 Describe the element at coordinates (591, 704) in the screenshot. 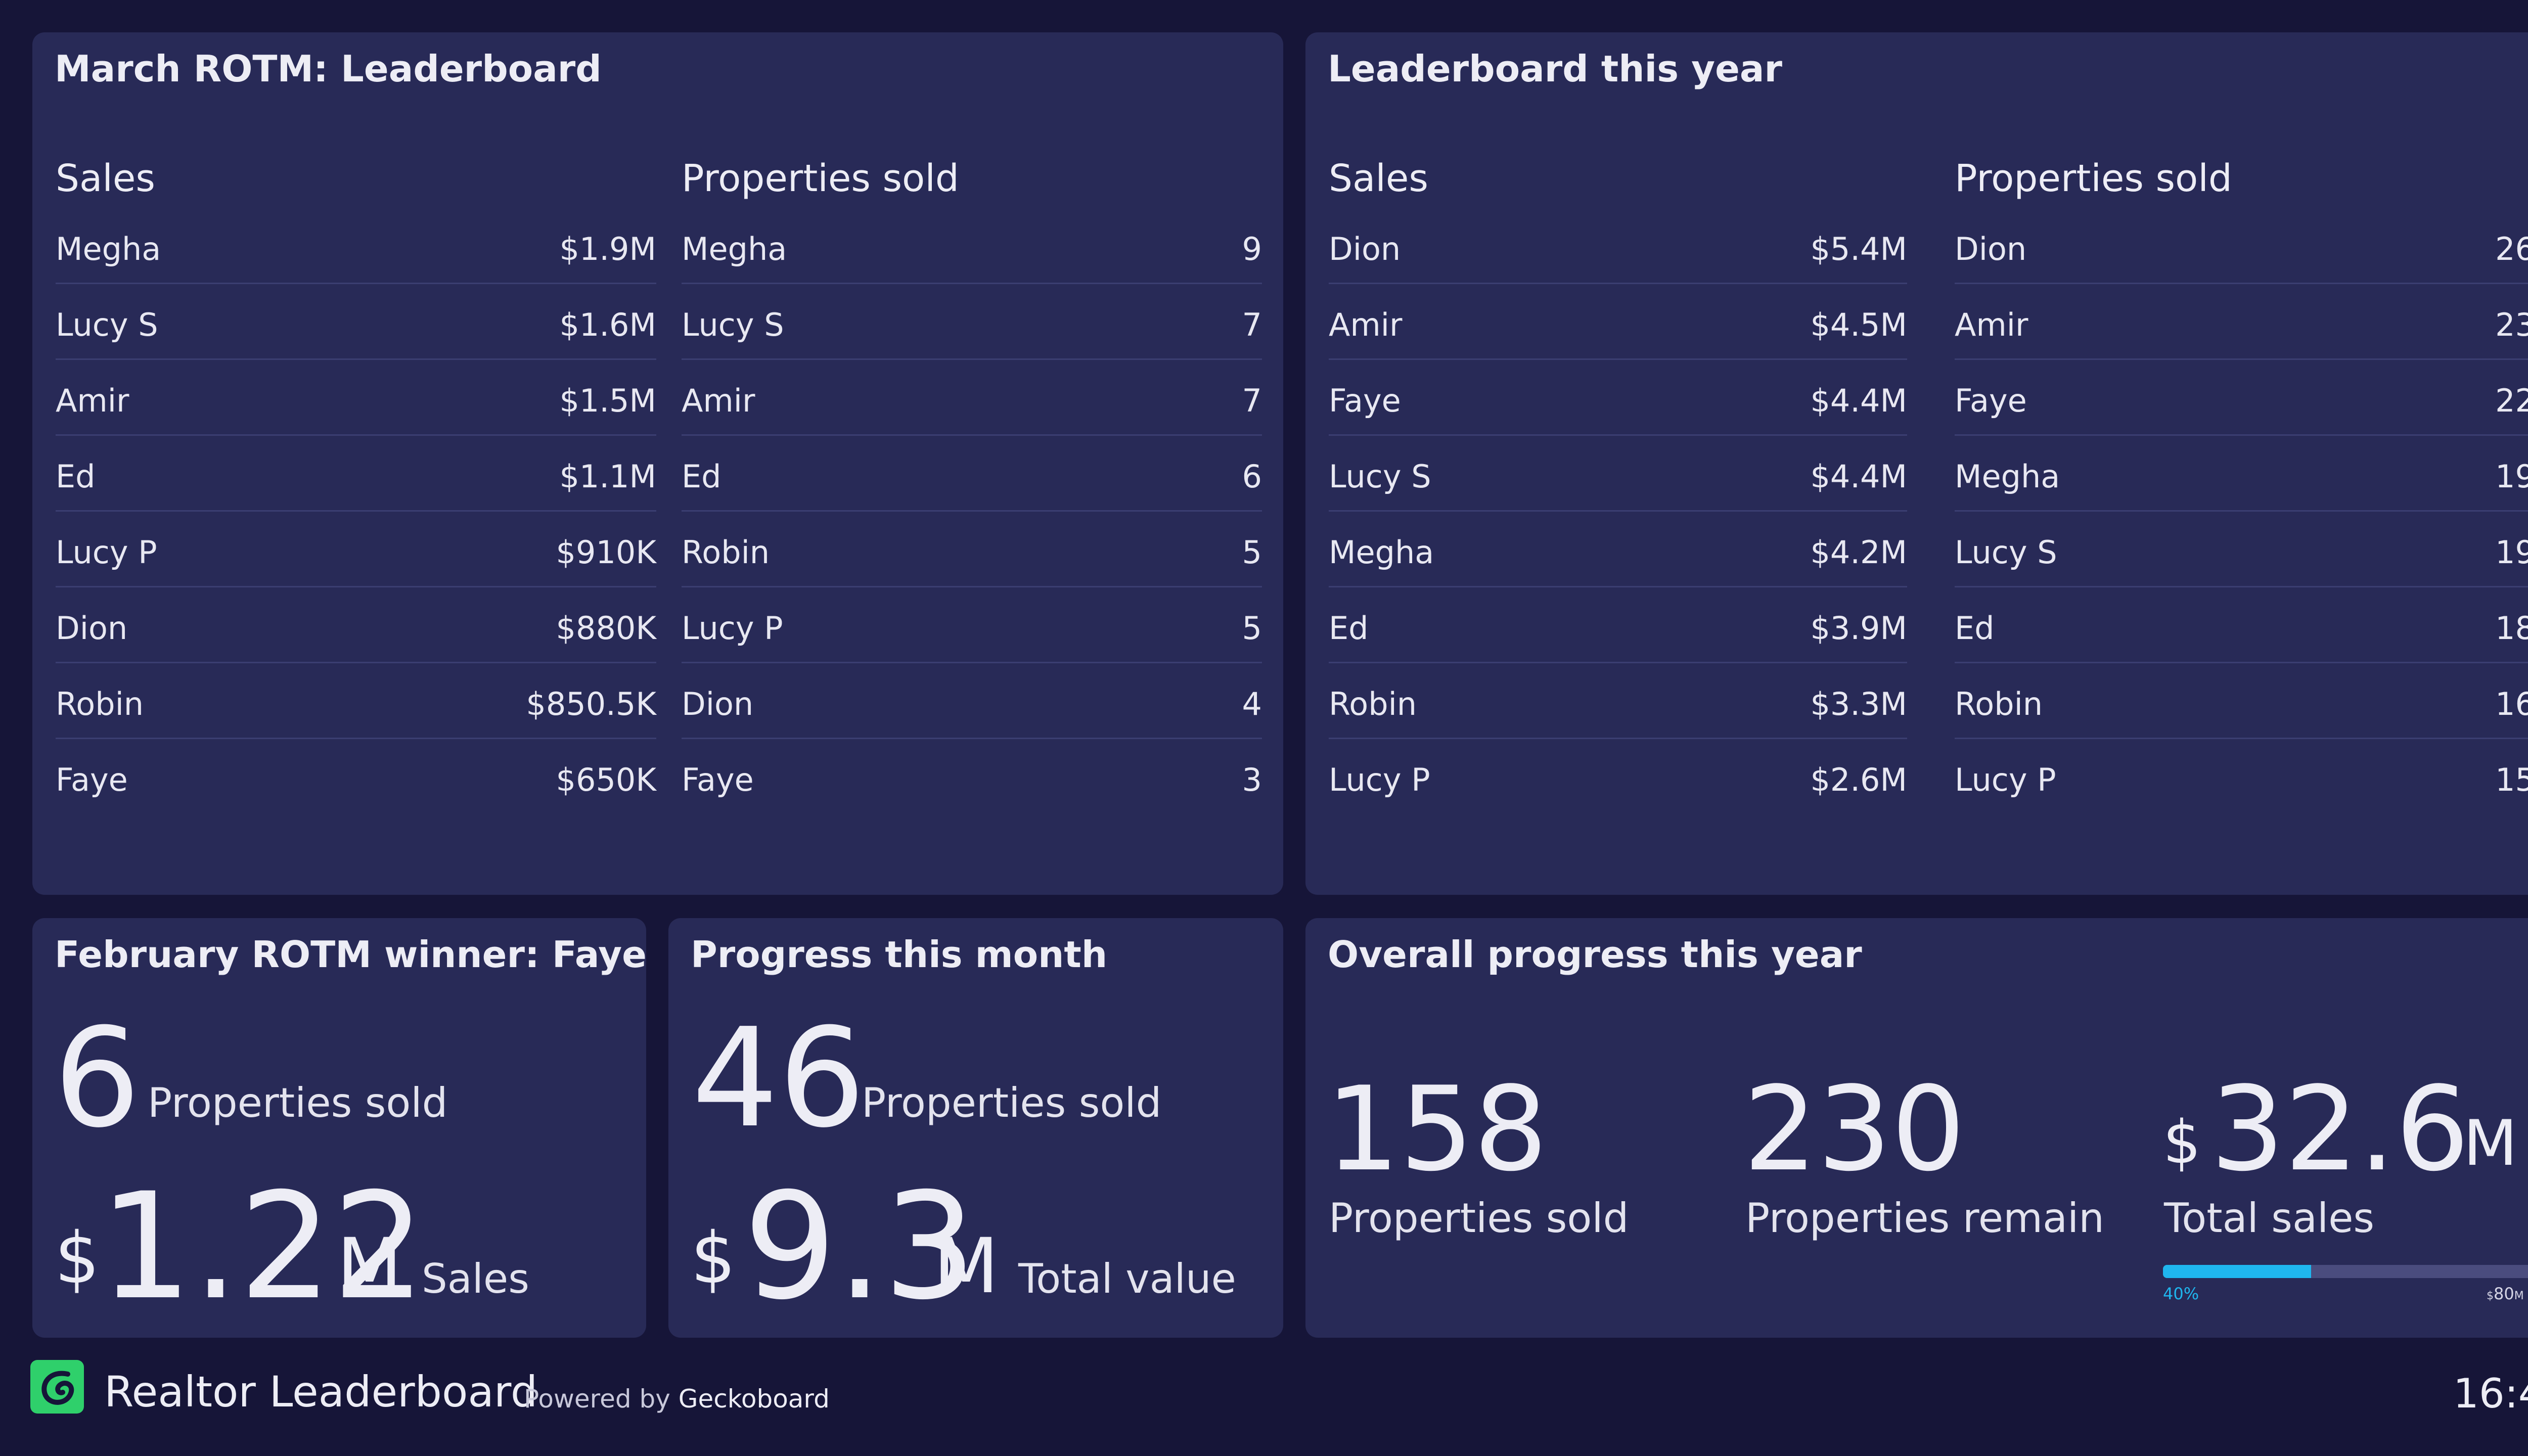

I see `row-value: $850.5K` at that location.